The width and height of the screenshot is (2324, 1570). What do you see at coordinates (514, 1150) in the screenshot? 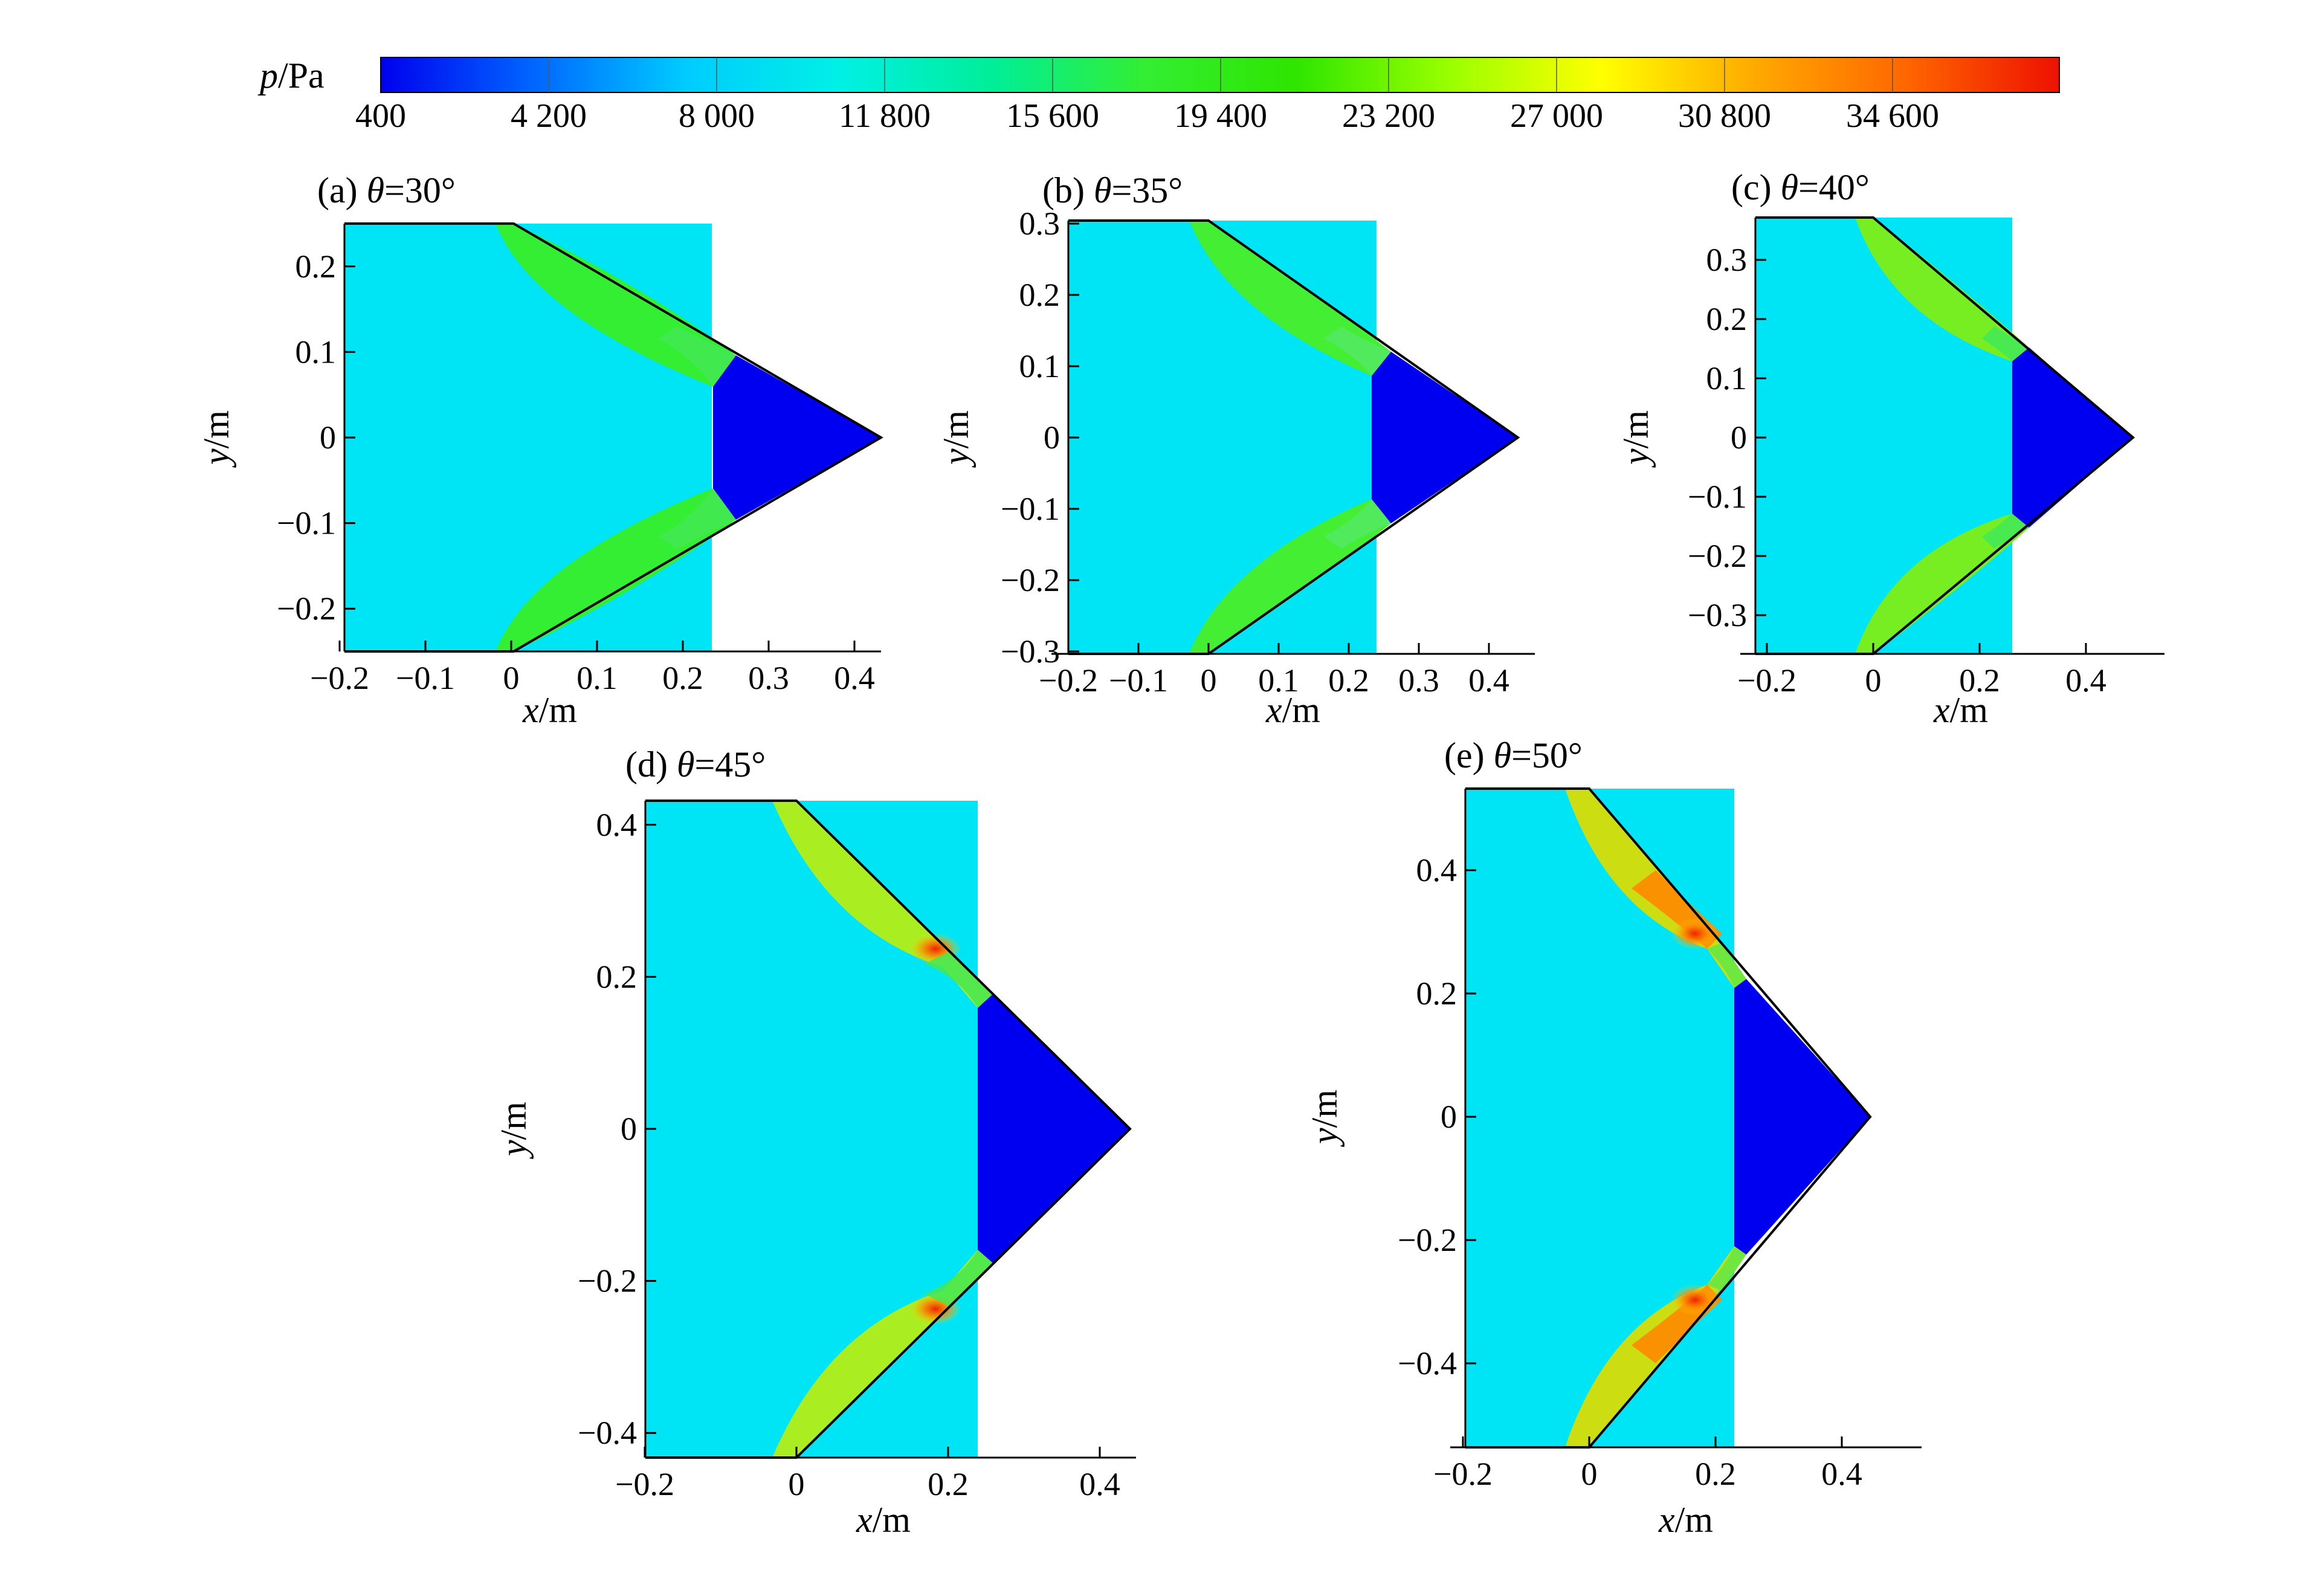
I see `panel-d-y-label-var: y` at bounding box center [514, 1150].